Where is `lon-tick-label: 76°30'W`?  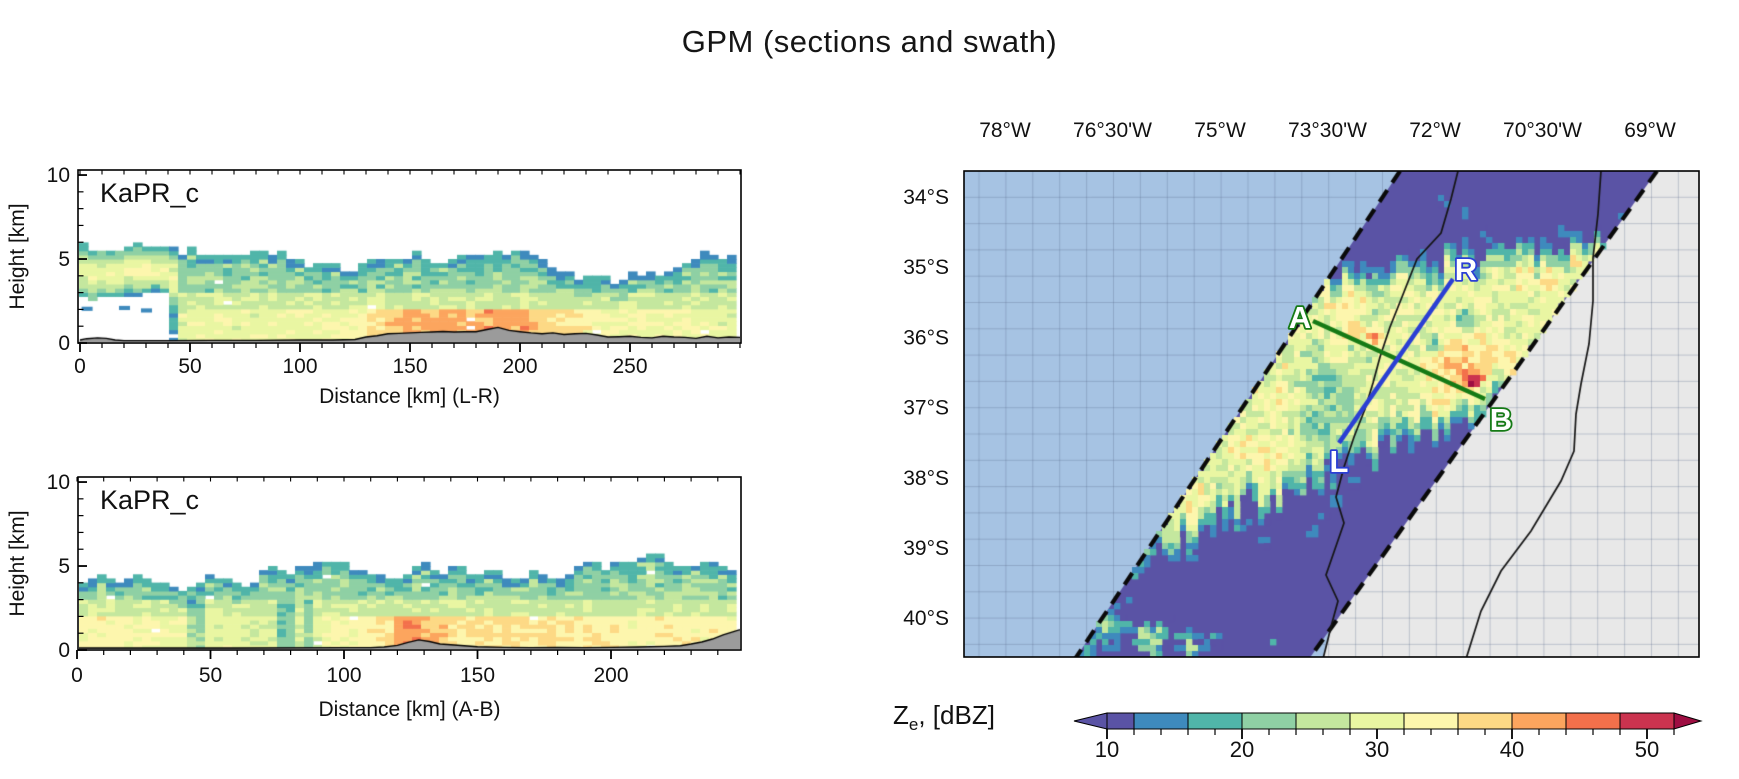 lon-tick-label: 76°30'W is located at coordinates (1112, 130).